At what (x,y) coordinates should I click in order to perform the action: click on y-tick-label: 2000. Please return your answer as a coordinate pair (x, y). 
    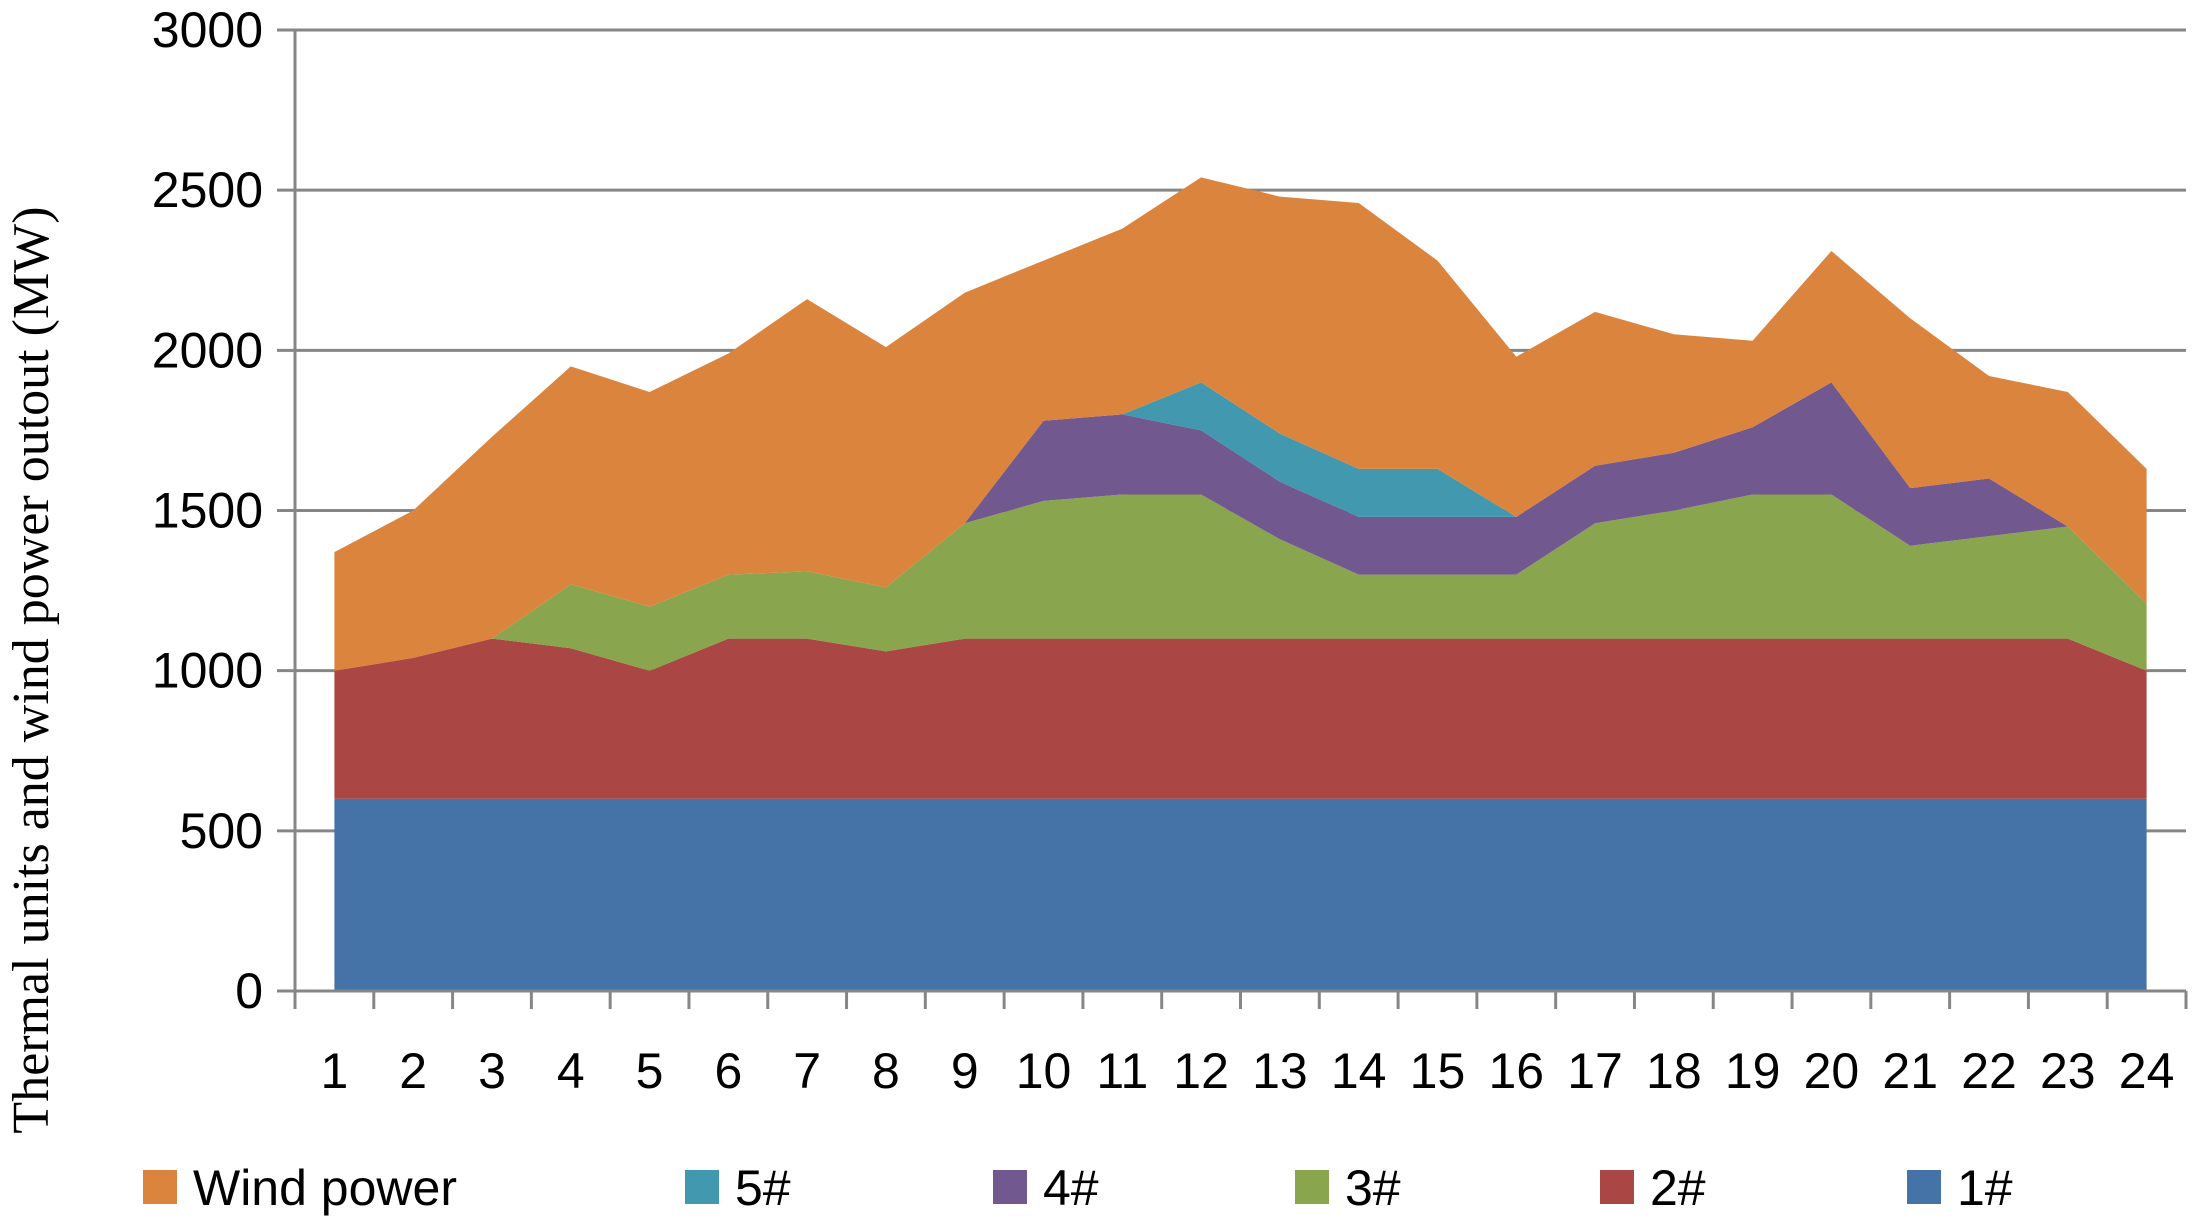
    Looking at the image, I should click on (207, 350).